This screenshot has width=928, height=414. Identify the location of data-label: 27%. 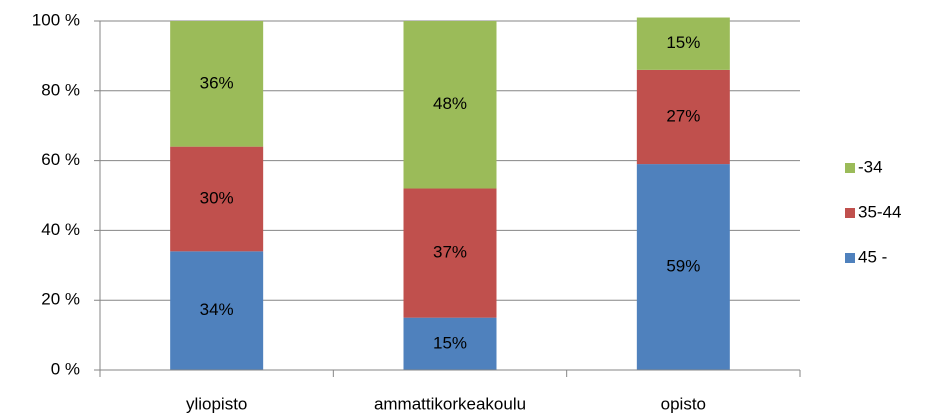
(683, 115).